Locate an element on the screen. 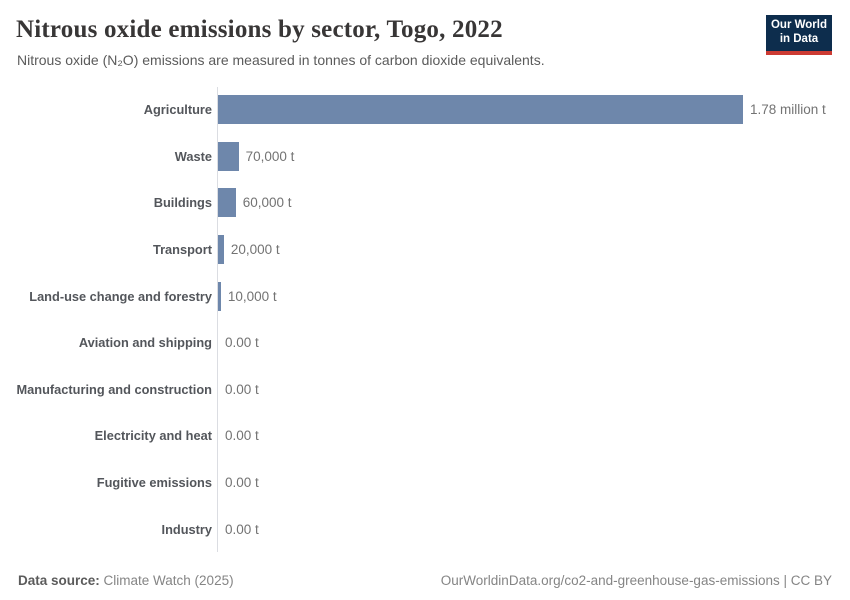 The height and width of the screenshot is (600, 850). bar-row: Manufacturing and construction 0.00 t is located at coordinates (425, 389).